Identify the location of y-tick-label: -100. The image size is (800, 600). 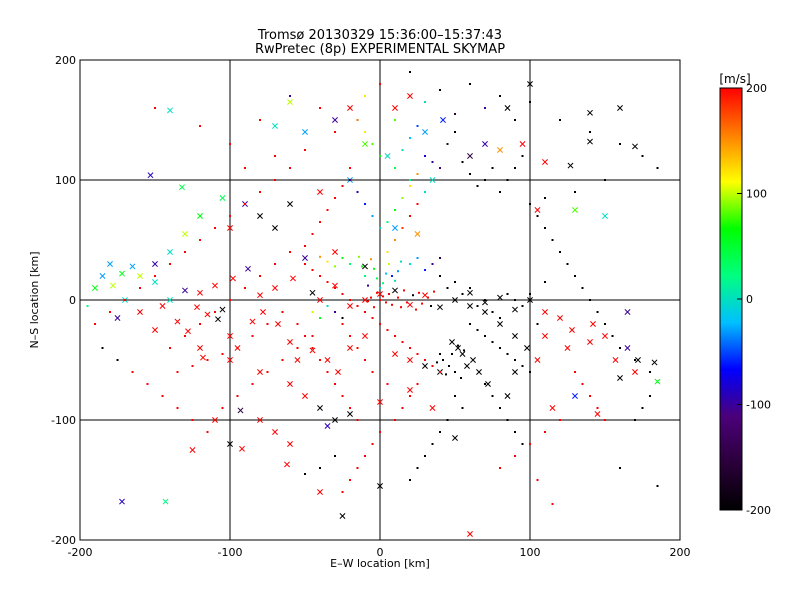
(63, 420).